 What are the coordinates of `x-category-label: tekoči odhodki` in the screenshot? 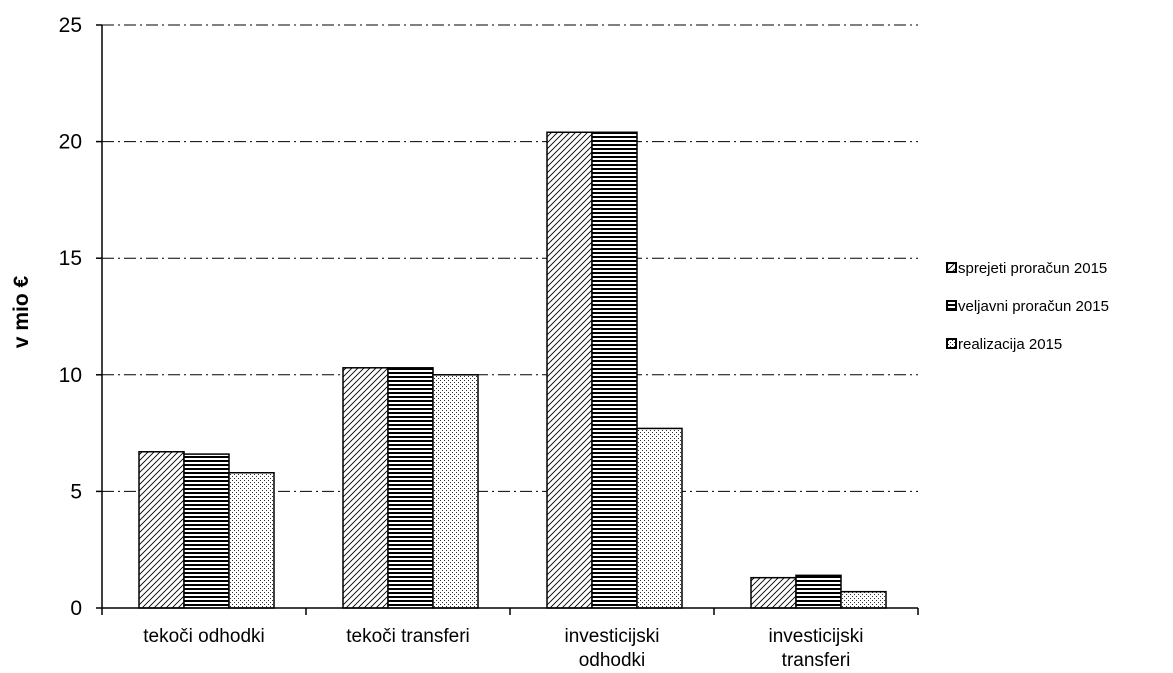 It's located at (203, 636).